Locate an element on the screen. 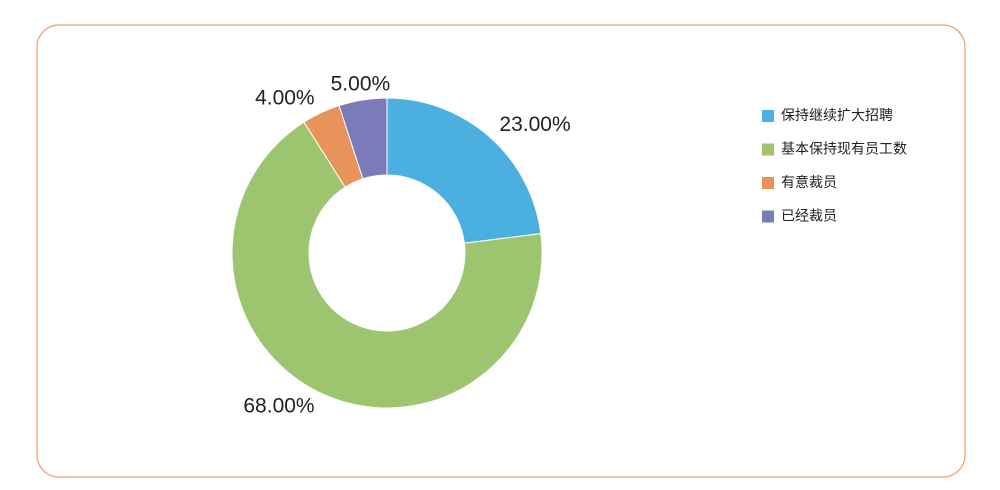 This screenshot has width=1000, height=490. value-label: 23.00% is located at coordinates (534, 124).